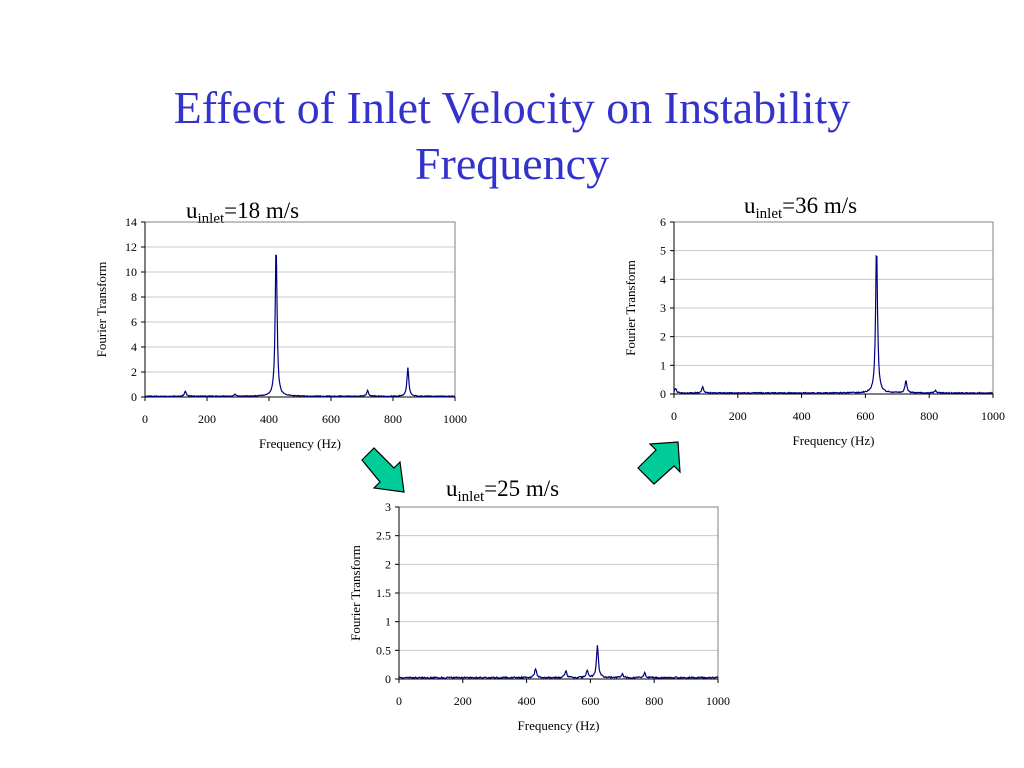 The height and width of the screenshot is (768, 1024). What do you see at coordinates (131, 272) in the screenshot?
I see `y-tick-label: 10` at bounding box center [131, 272].